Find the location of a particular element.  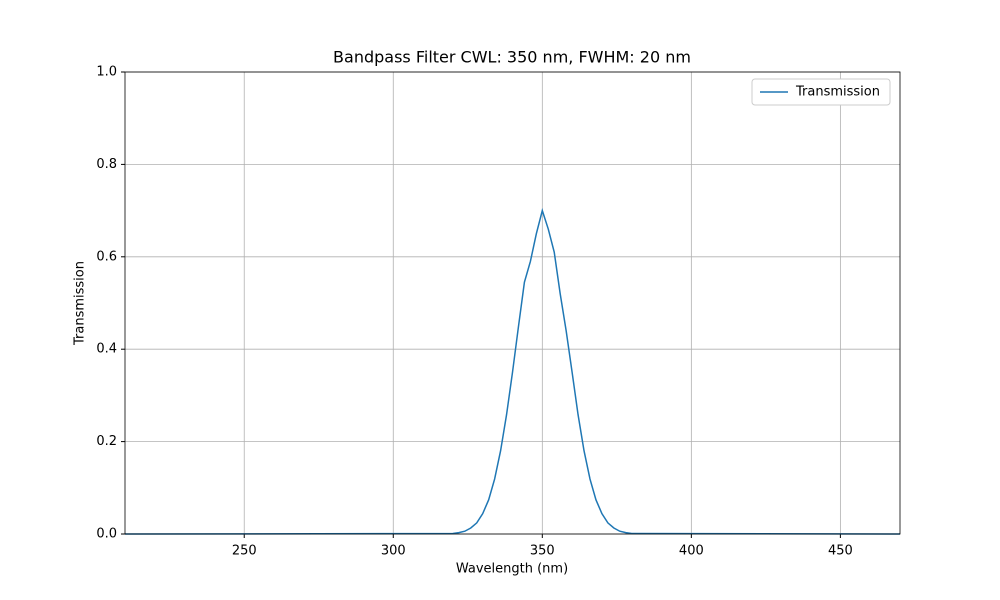

legend-box is located at coordinates (821, 92).